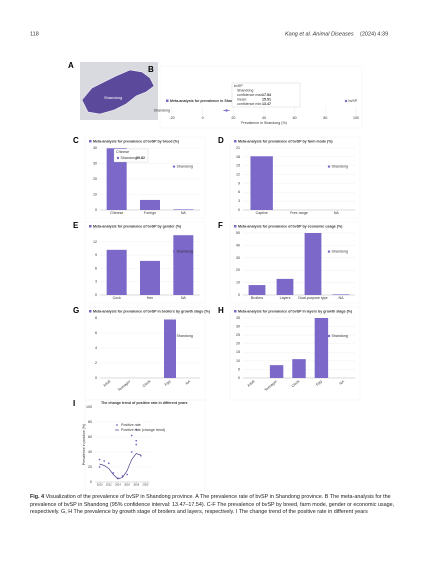 This screenshot has width=427, height=579. What do you see at coordinates (221, 310) in the screenshot?
I see `panel-label: H` at bounding box center [221, 310].